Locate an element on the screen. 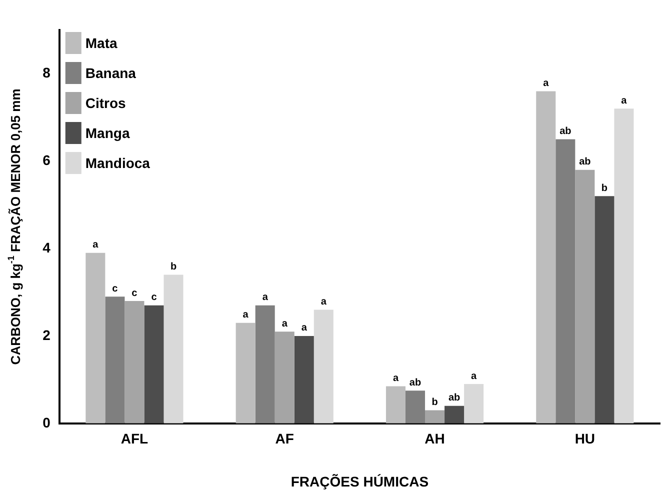 This screenshot has height=501, width=672. x-tick-label: AF is located at coordinates (284, 438).